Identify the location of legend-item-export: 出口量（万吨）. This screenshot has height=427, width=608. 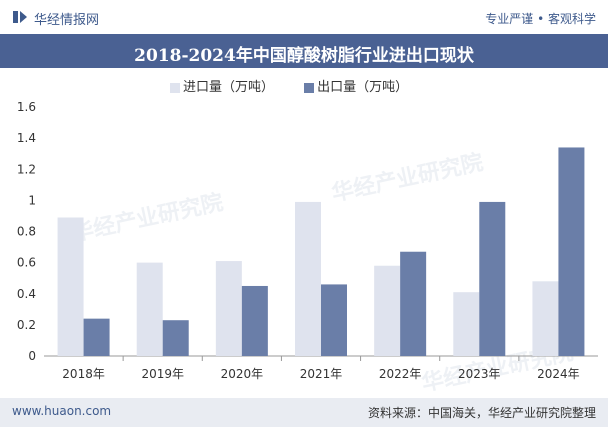
(356, 85).